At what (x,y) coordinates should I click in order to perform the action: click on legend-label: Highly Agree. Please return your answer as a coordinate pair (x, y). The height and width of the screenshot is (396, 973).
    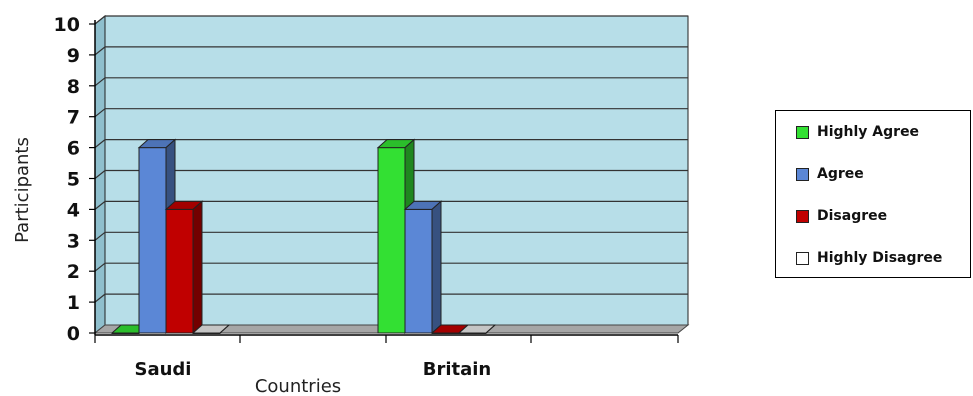
    Looking at the image, I should click on (868, 132).